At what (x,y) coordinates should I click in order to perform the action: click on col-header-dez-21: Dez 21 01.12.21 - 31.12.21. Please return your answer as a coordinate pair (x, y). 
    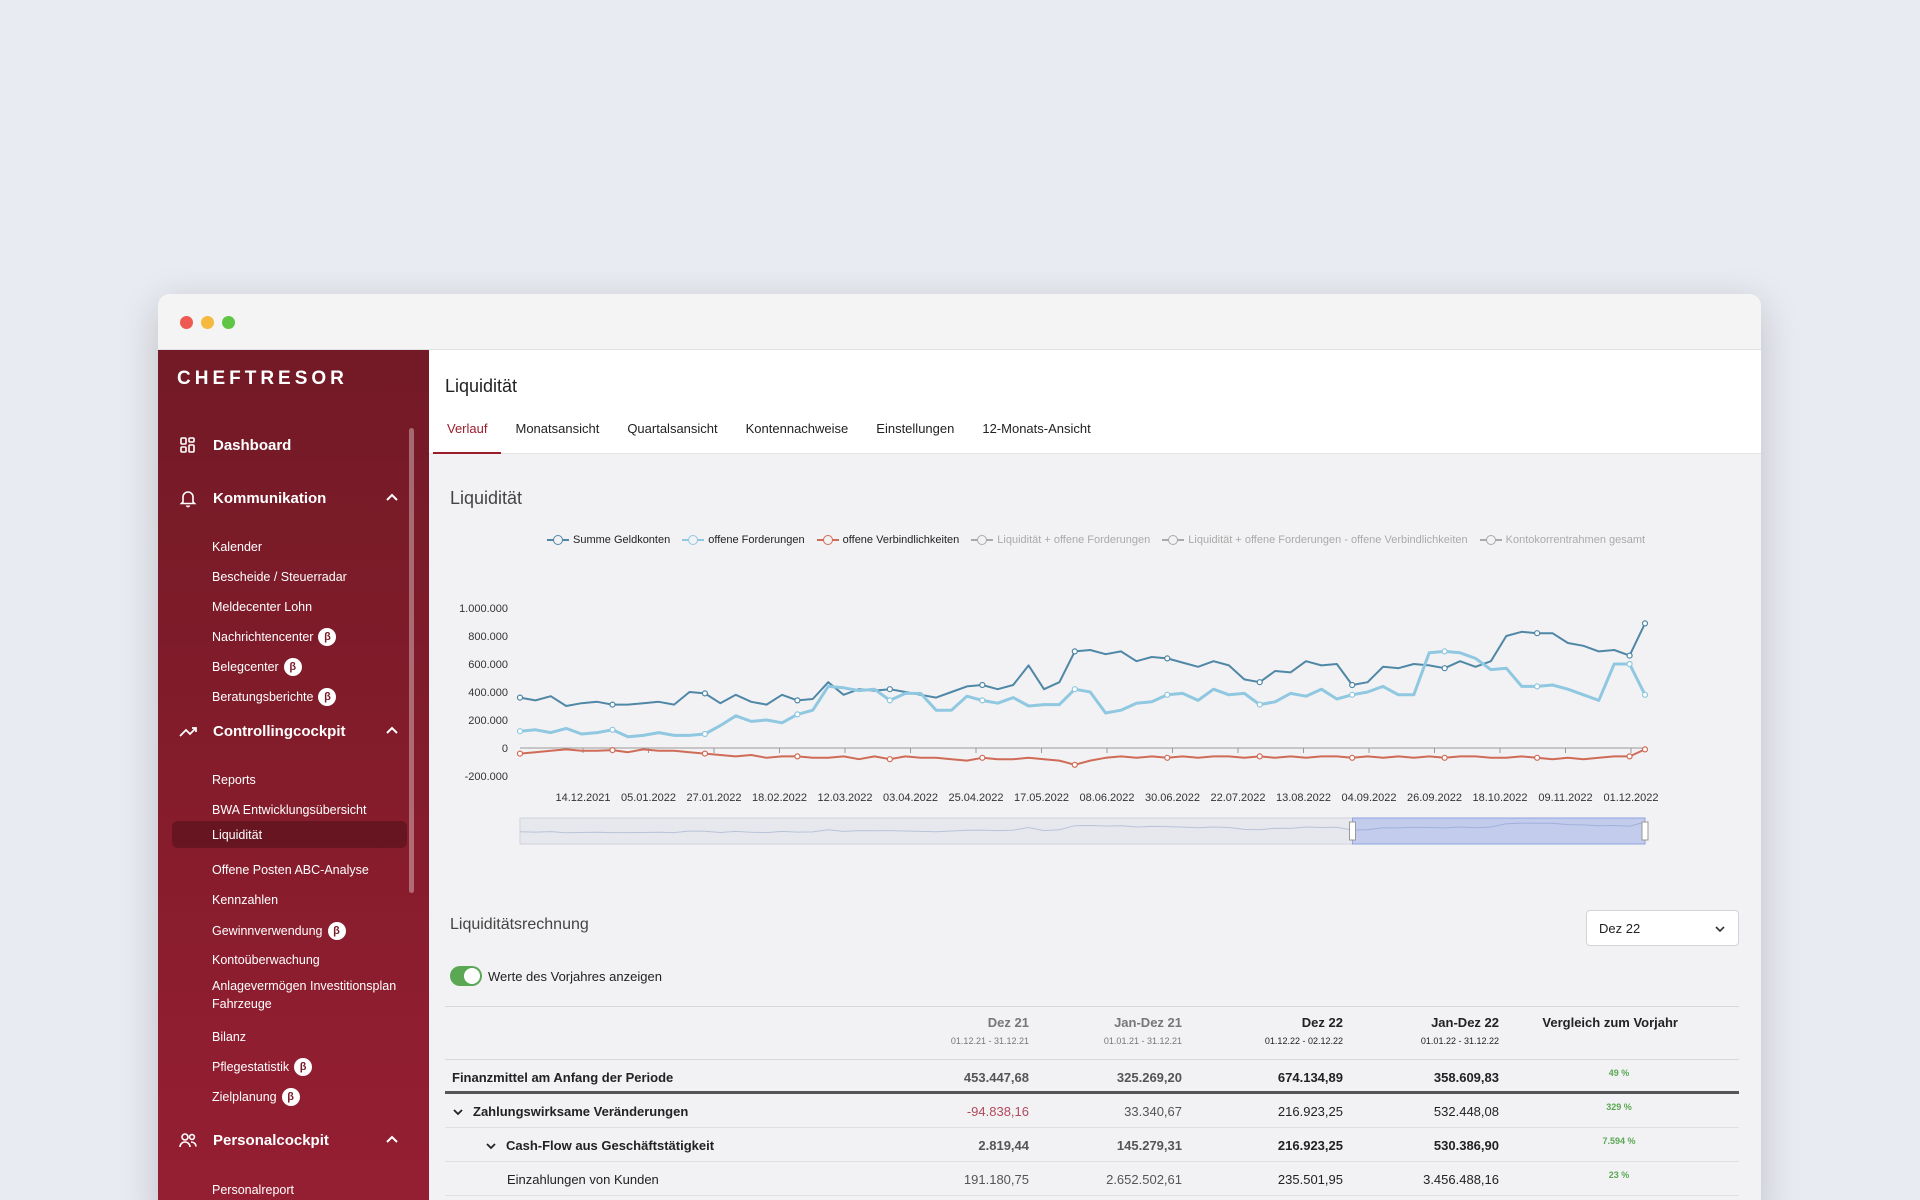
    Looking at the image, I should click on (989, 1030).